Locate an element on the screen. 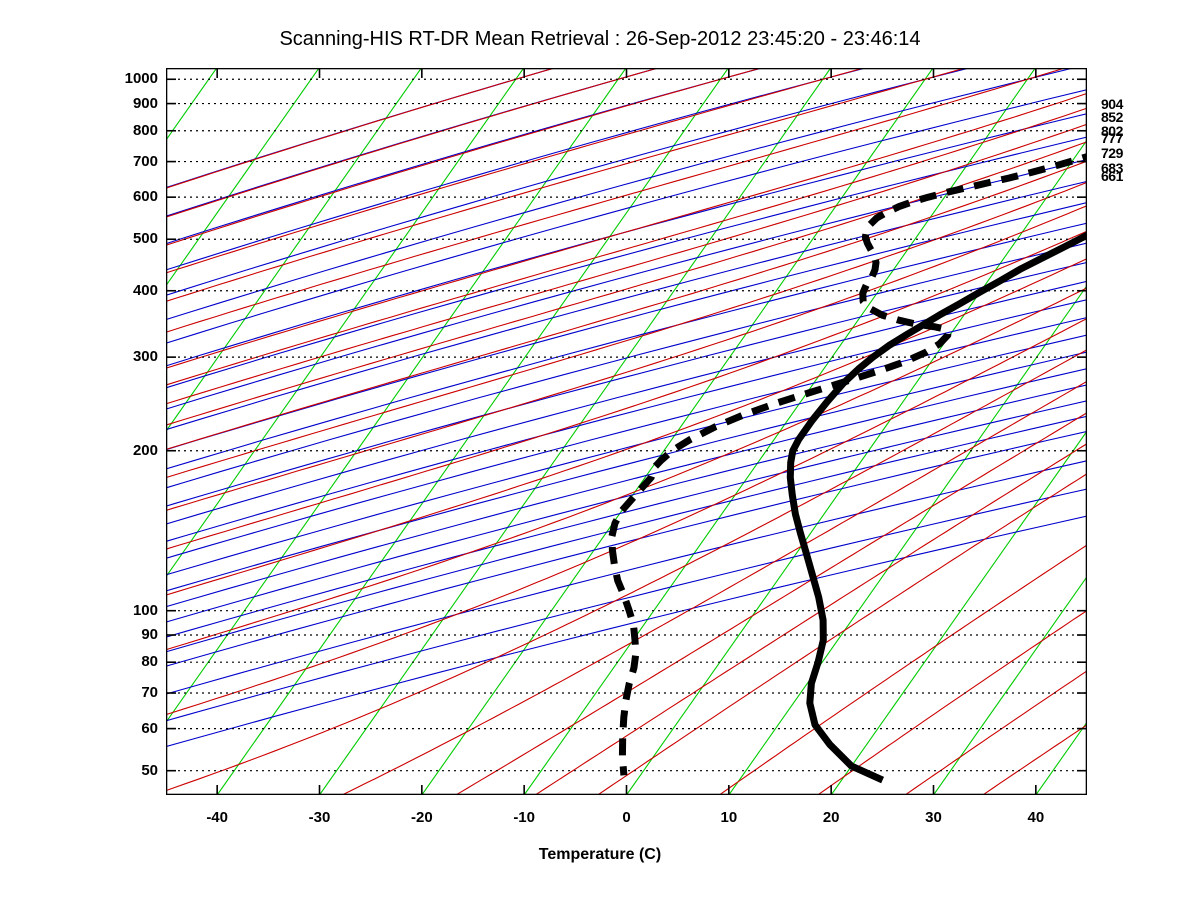 The height and width of the screenshot is (900, 1200). right-axis-label: 777 is located at coordinates (1112, 138).